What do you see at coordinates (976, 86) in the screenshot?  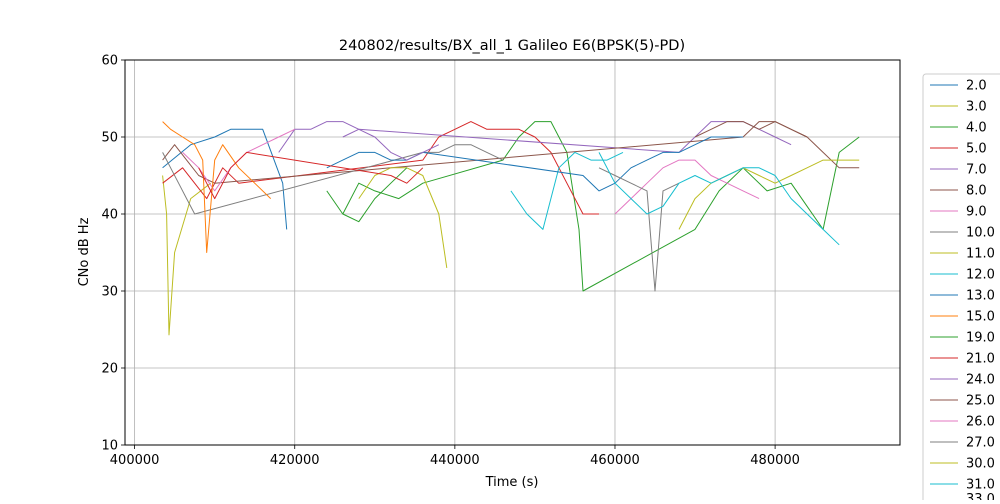 I see `legend-label: 2.0` at bounding box center [976, 86].